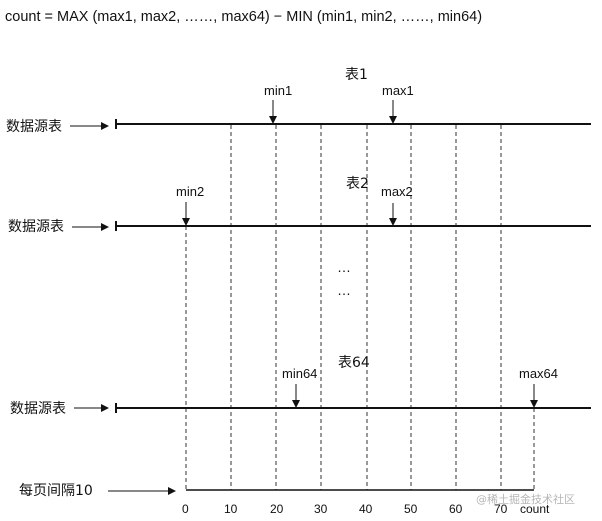 The height and width of the screenshot is (521, 602). What do you see at coordinates (501, 509) in the screenshot?
I see `axis-tick-70: 70` at bounding box center [501, 509].